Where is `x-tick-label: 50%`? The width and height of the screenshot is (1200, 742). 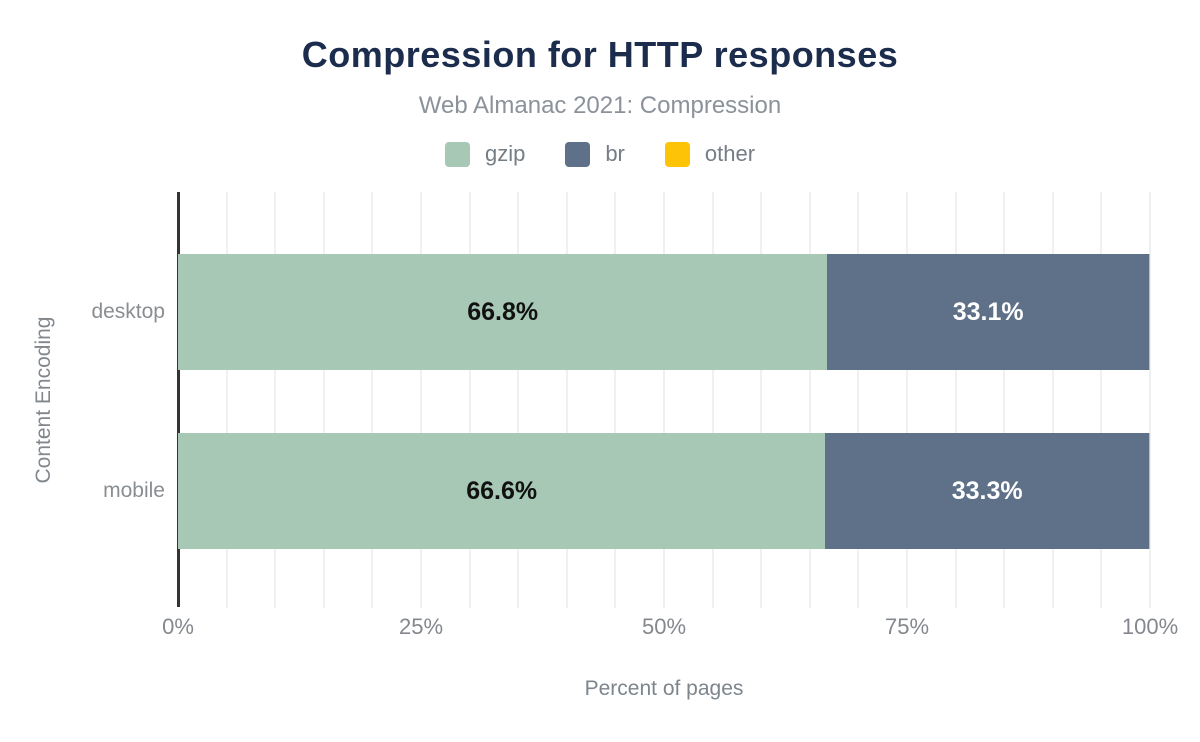 x-tick-label: 50% is located at coordinates (664, 626).